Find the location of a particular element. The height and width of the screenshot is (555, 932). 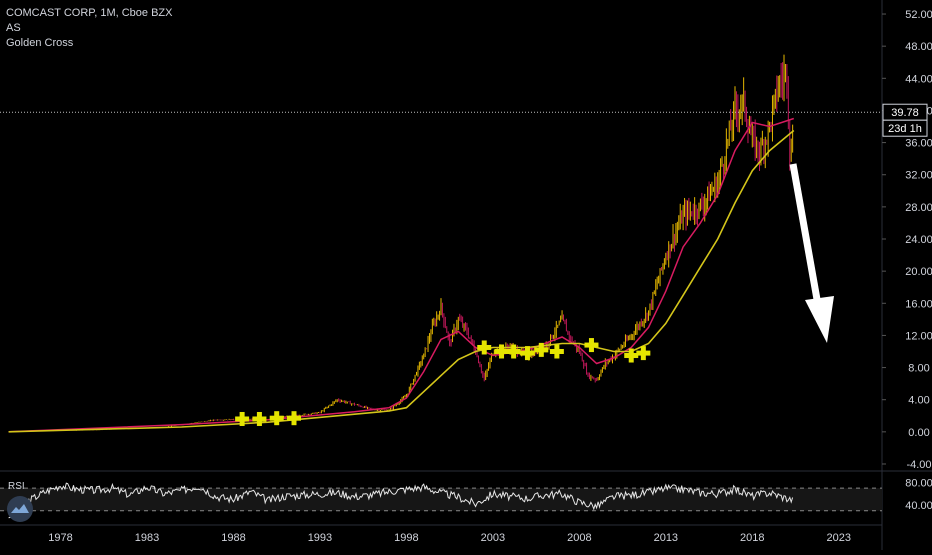

rsi-band is located at coordinates (441, 499).